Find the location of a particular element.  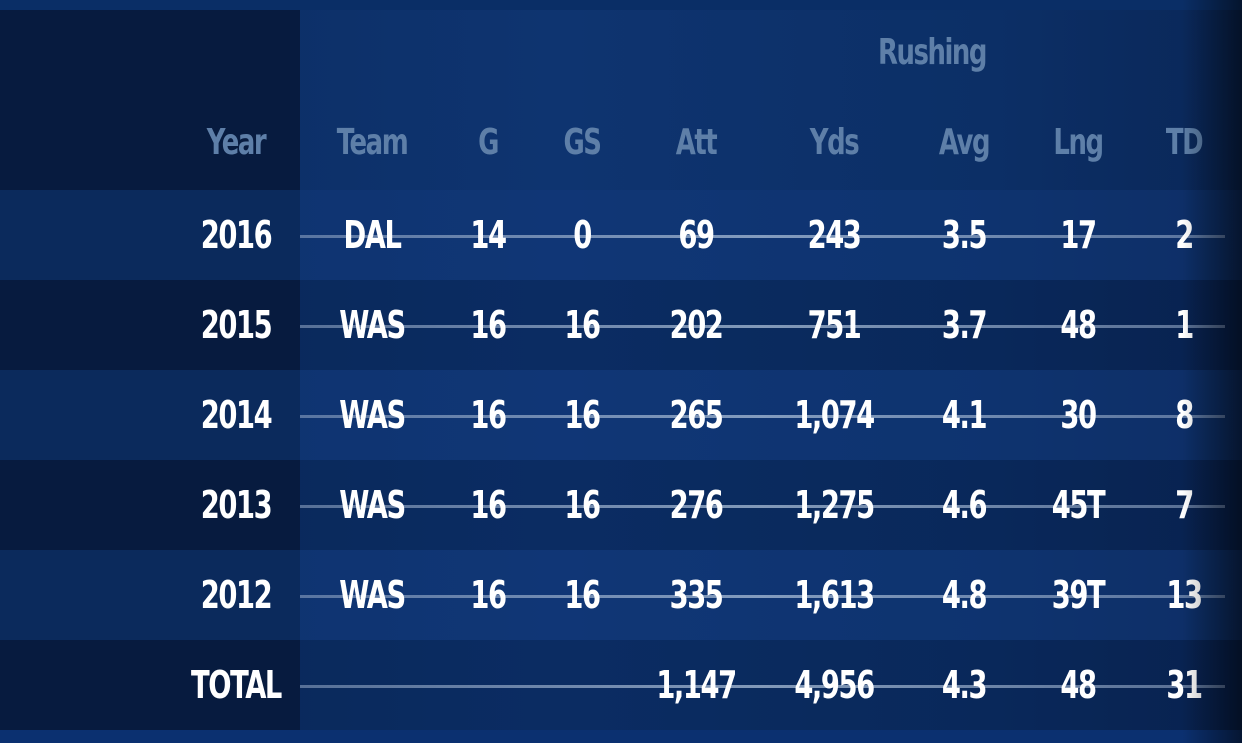

cell-att: 1,147 is located at coordinates (696, 685).